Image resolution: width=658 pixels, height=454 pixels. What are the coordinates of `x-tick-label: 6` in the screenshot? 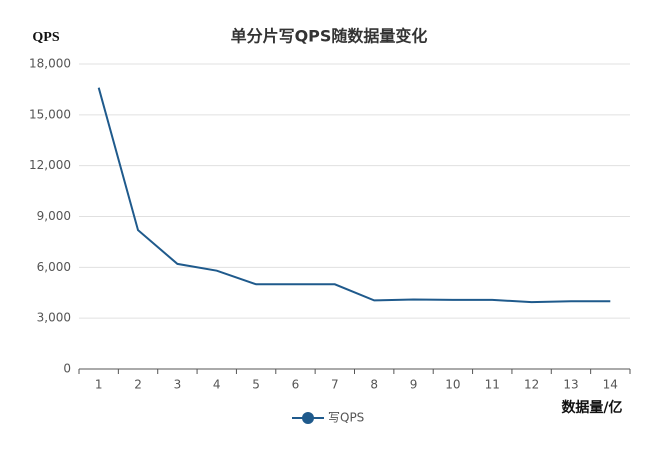 It's located at (296, 385).